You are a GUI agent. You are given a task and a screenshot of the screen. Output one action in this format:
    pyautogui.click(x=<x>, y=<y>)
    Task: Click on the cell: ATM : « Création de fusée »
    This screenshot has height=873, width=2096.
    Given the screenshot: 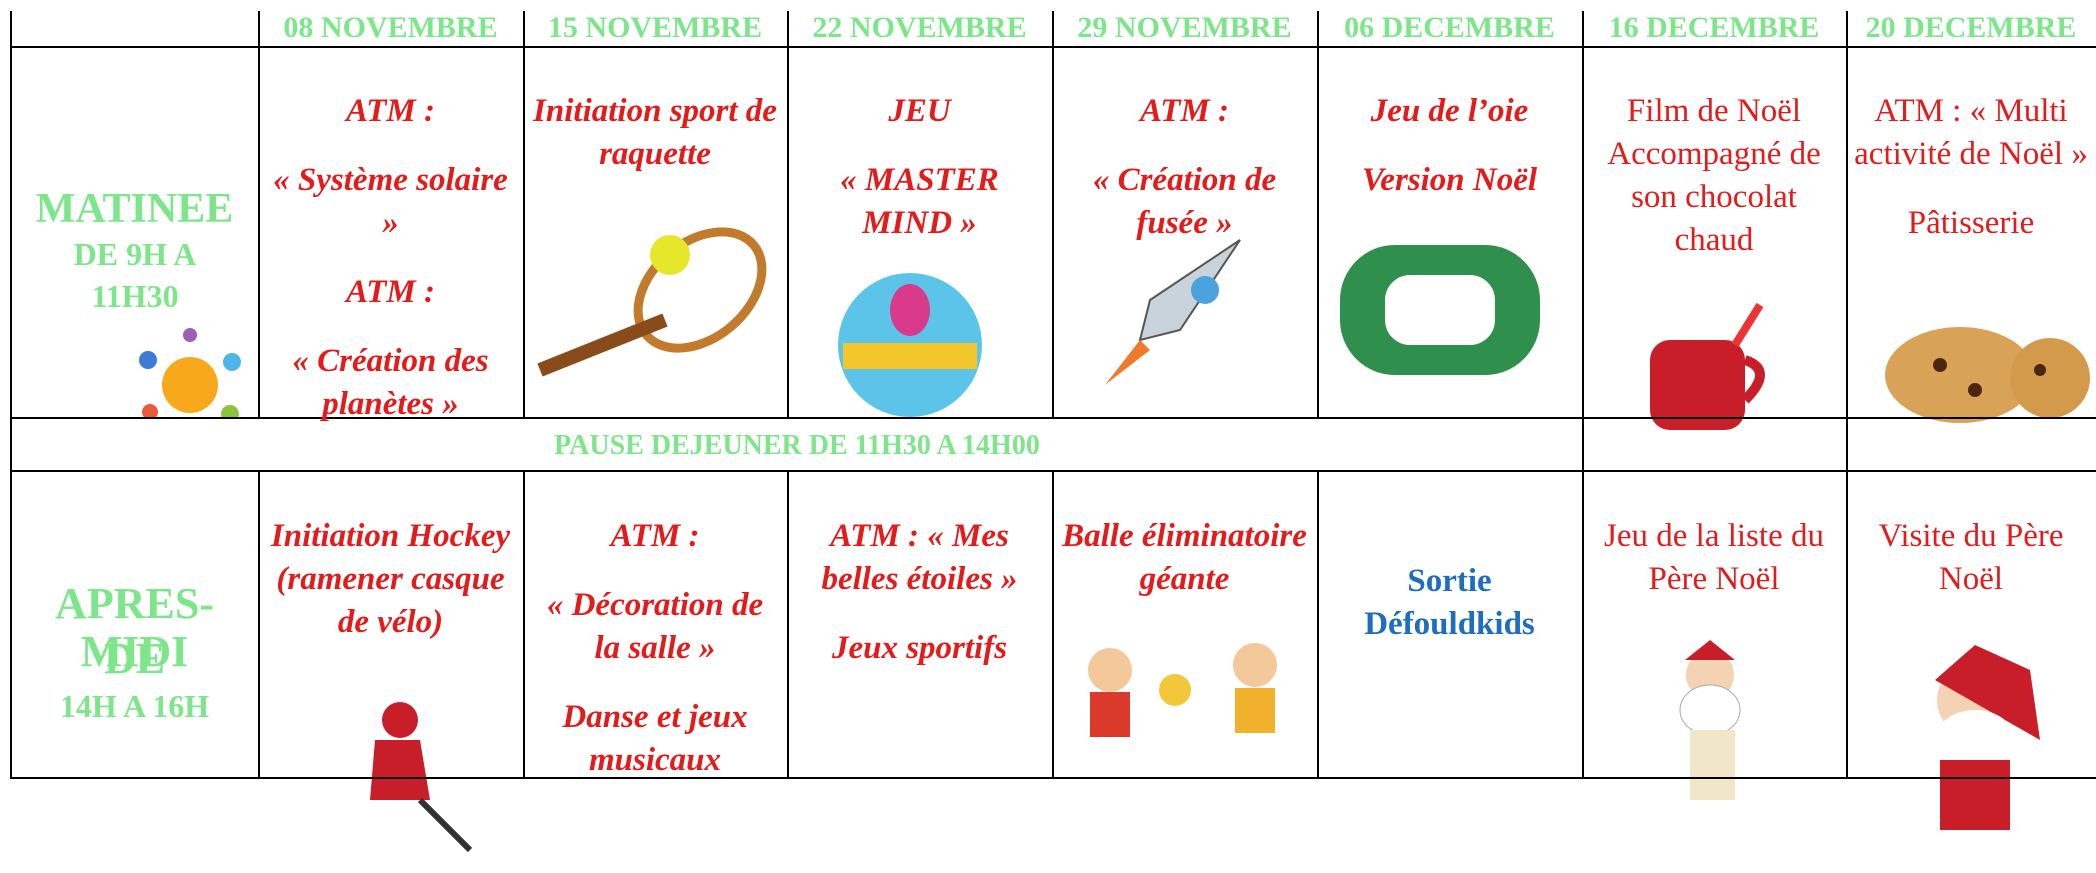 What is the action you would take?
    pyautogui.click(x=1184, y=180)
    